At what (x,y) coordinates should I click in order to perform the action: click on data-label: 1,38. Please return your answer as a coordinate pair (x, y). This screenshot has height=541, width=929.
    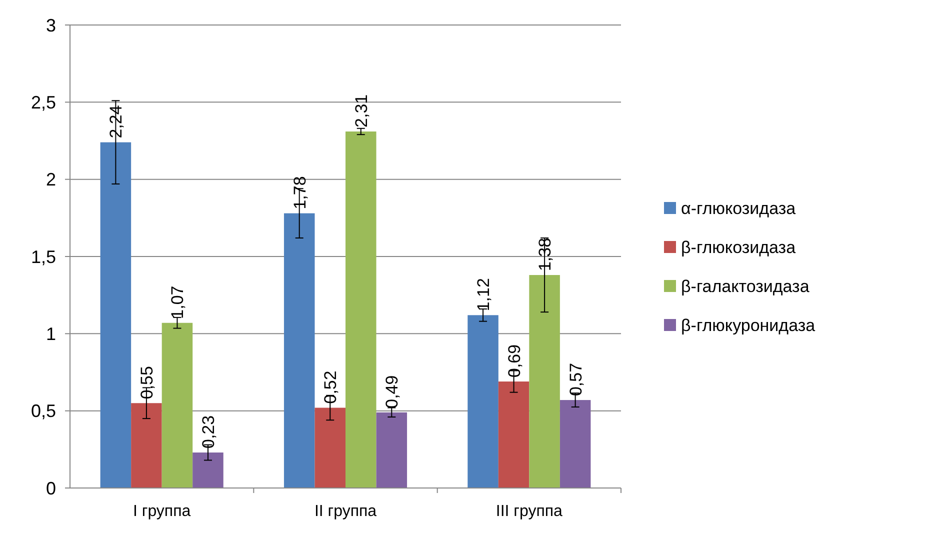
    Looking at the image, I should click on (545, 255).